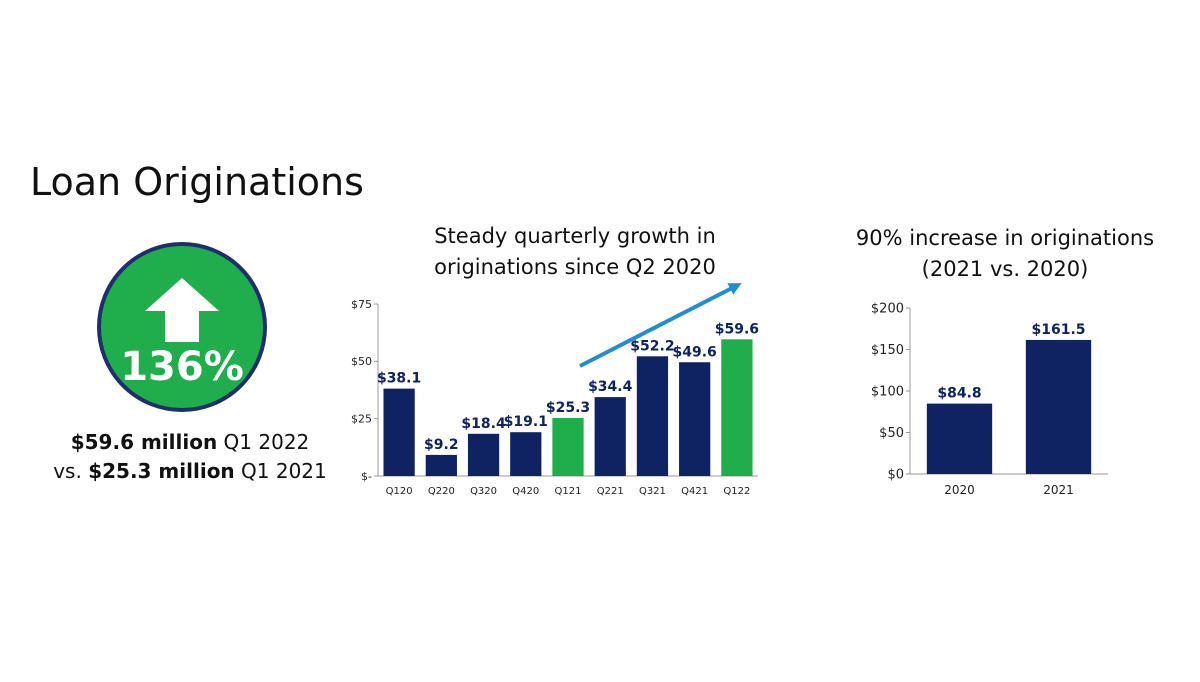  What do you see at coordinates (266, 442) in the screenshot?
I see `summary-current-period: Q1 2022` at bounding box center [266, 442].